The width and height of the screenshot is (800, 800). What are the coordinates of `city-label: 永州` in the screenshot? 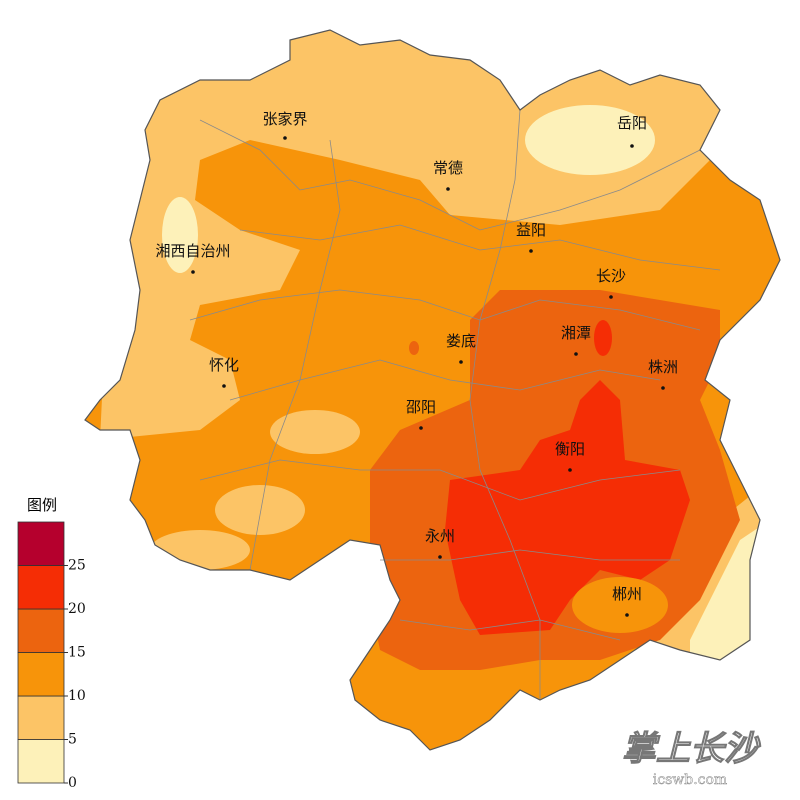 It's located at (440, 536).